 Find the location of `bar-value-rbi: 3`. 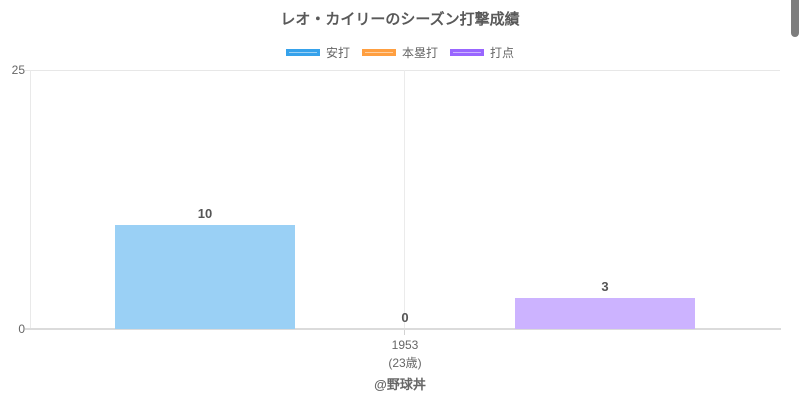

bar-value-rbi: 3 is located at coordinates (605, 286).